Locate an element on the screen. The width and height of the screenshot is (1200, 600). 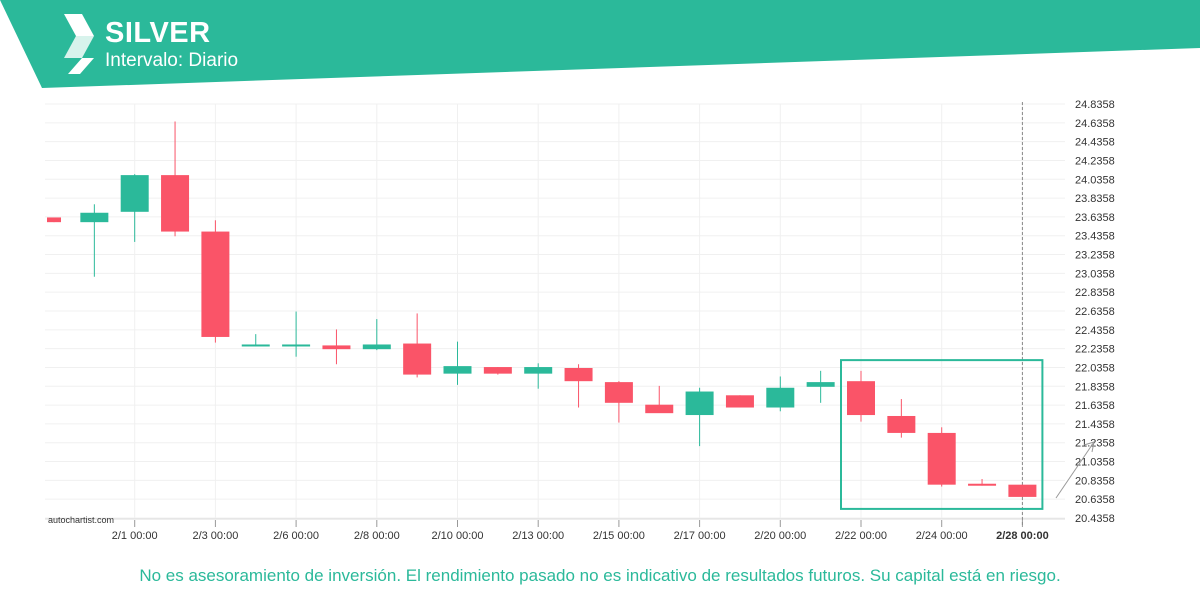
x-tick-label: 2/24 00:00 is located at coordinates (942, 536).